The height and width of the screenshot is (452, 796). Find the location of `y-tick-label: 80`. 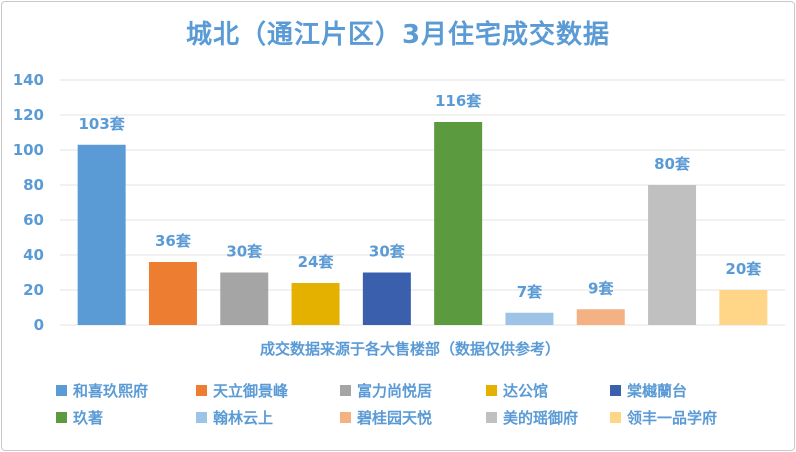

y-tick-label: 80 is located at coordinates (33, 185).